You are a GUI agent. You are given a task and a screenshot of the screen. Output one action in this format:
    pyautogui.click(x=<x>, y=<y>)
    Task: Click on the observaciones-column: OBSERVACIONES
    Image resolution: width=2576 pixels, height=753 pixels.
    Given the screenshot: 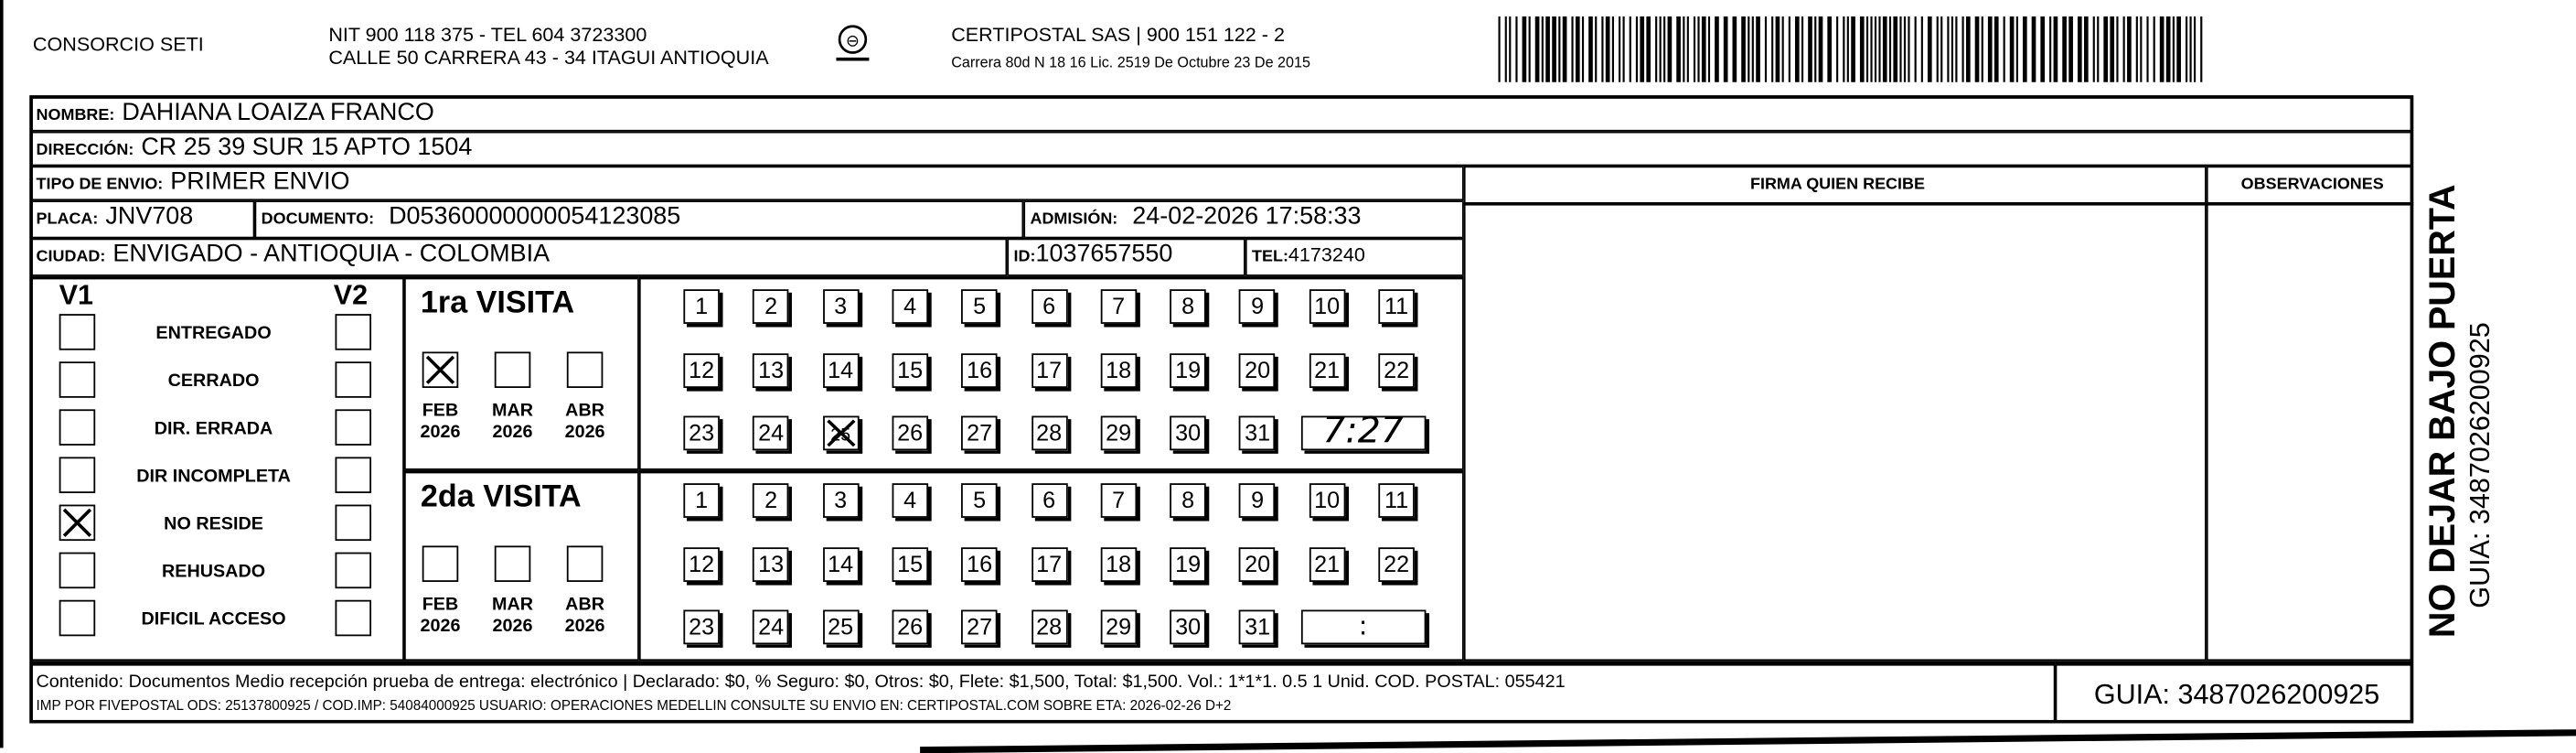 What is the action you would take?
    pyautogui.click(x=2310, y=414)
    